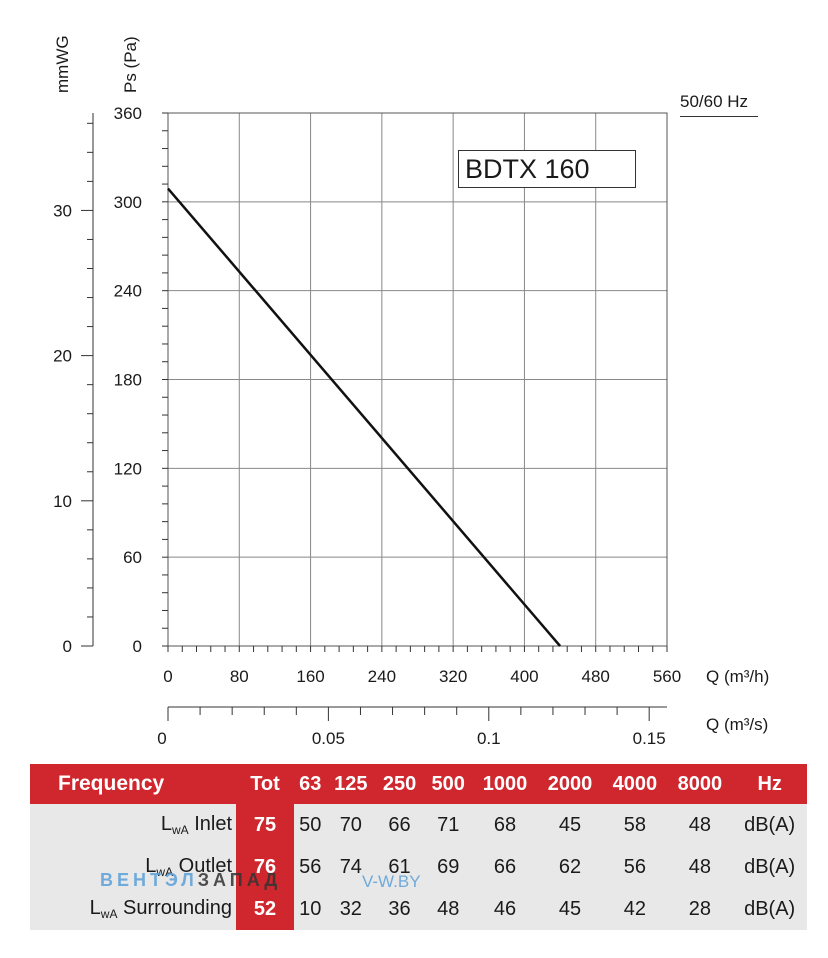 This screenshot has height=958, width=828. Describe the element at coordinates (132, 557) in the screenshot. I see `y-tick-label: 60` at that location.